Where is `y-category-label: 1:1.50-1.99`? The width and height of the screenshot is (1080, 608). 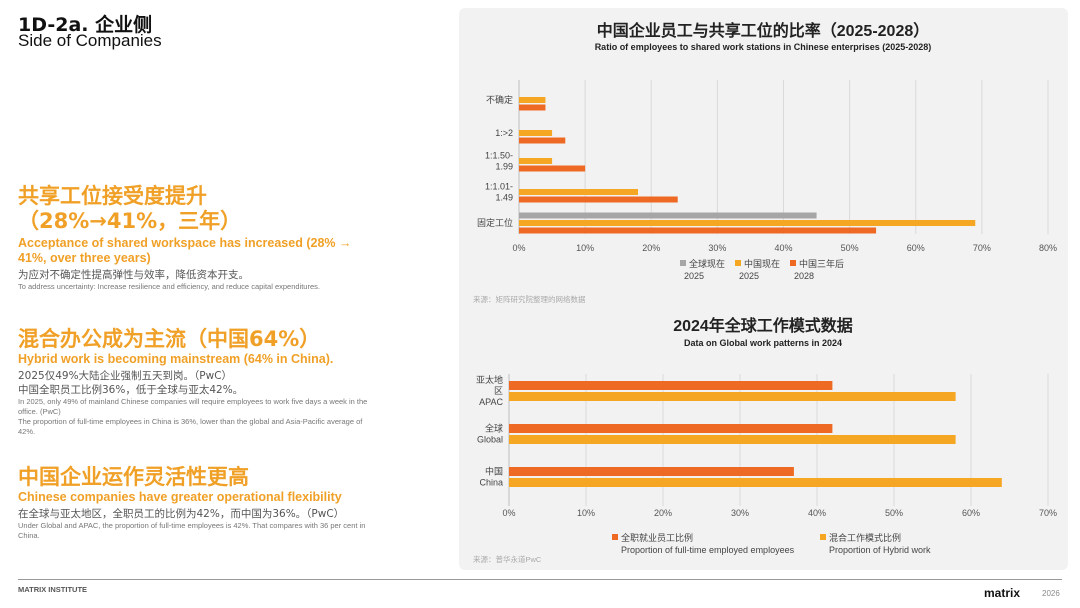
y-category-label: 1:1.50-1.99 is located at coordinates (499, 161).